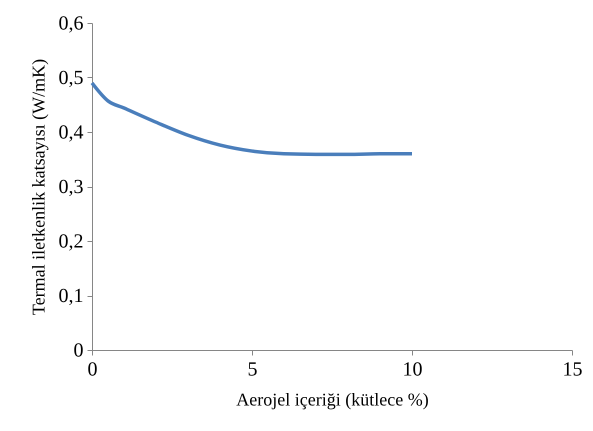 The image size is (593, 431). Describe the element at coordinates (252, 118) in the screenshot. I see `line-series` at that location.